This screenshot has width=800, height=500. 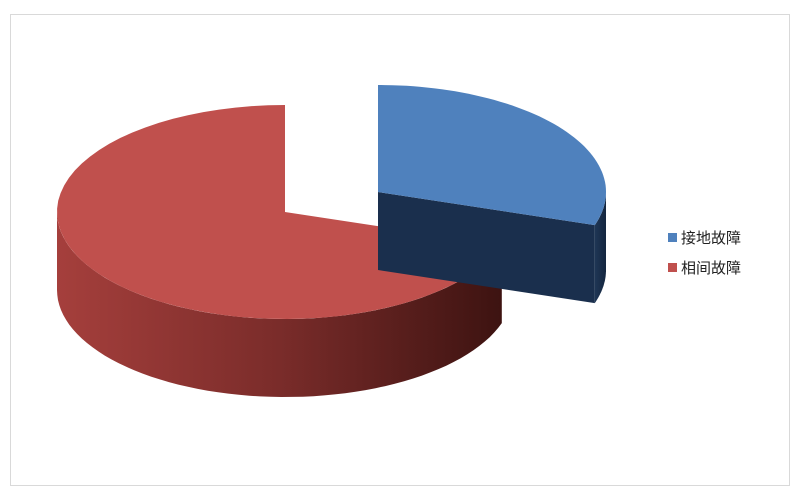 I want to click on legend-label: 接地故障, so click(x=711, y=237).